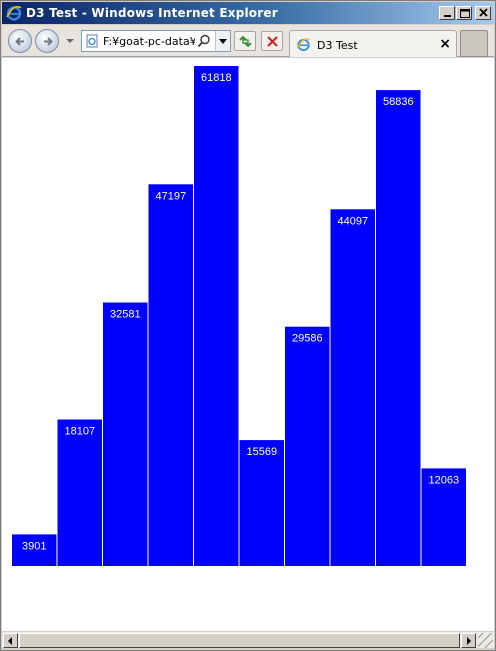  What do you see at coordinates (216, 78) in the screenshot?
I see `bar-value-label: 61818` at bounding box center [216, 78].